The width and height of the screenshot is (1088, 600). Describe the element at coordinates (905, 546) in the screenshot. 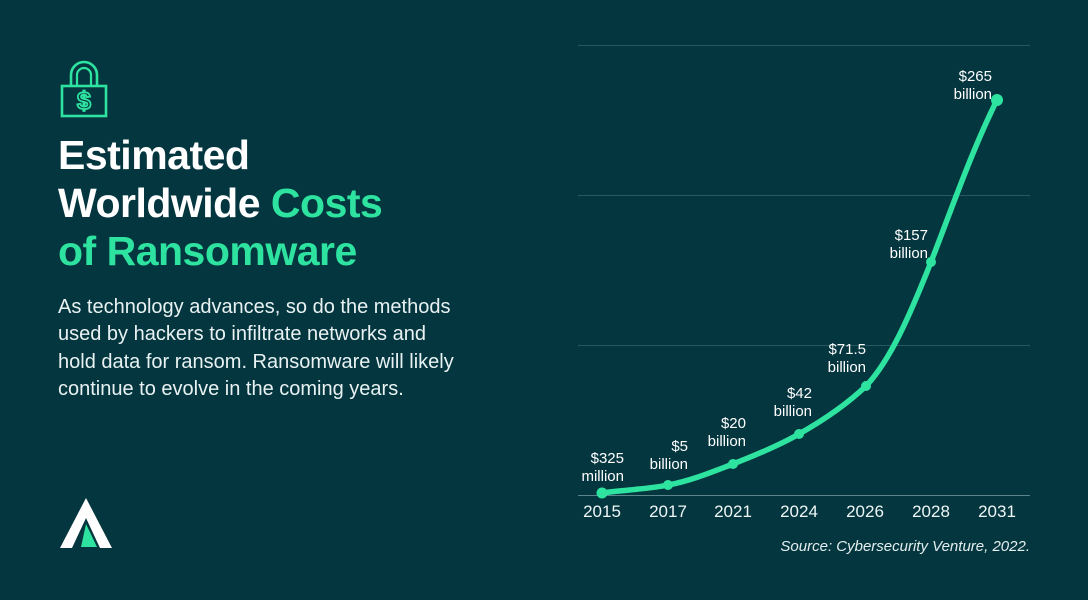

I see `source-note: Source: Cybersecurity Venture, 2022.` at that location.